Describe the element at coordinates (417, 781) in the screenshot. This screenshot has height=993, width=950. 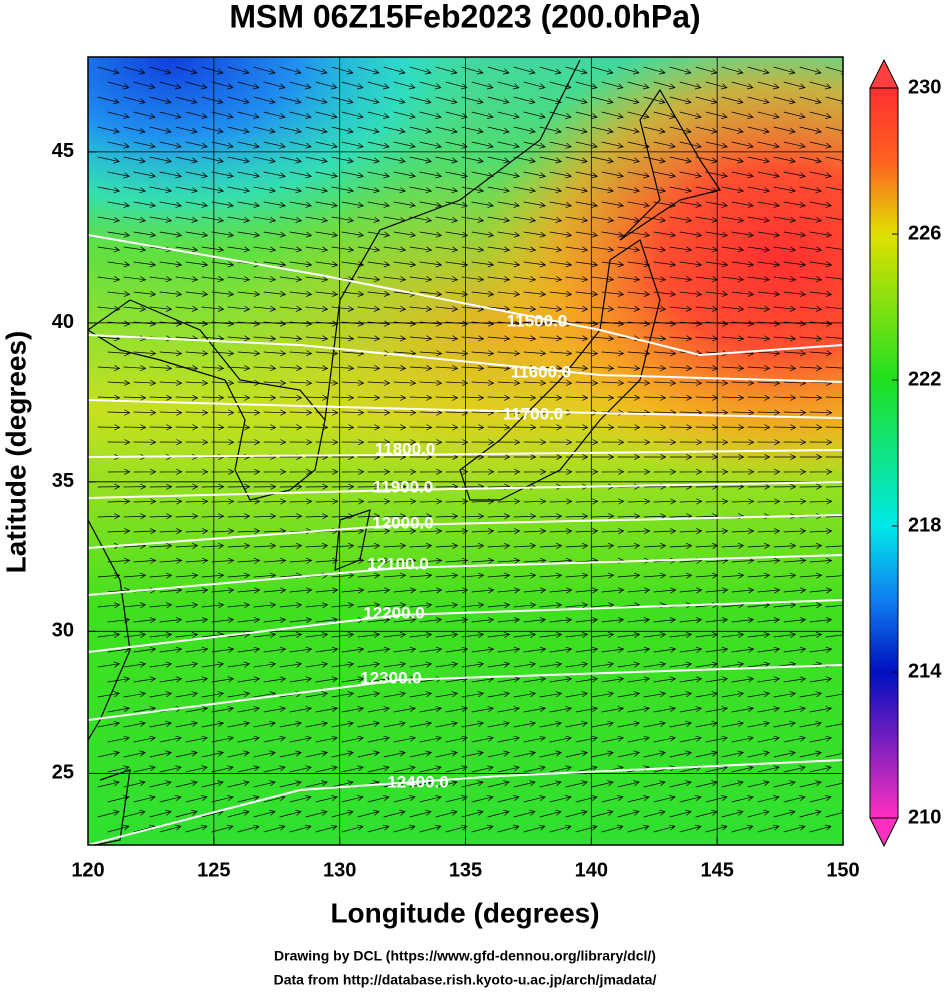
I see `contour-label: 12400.0` at that location.